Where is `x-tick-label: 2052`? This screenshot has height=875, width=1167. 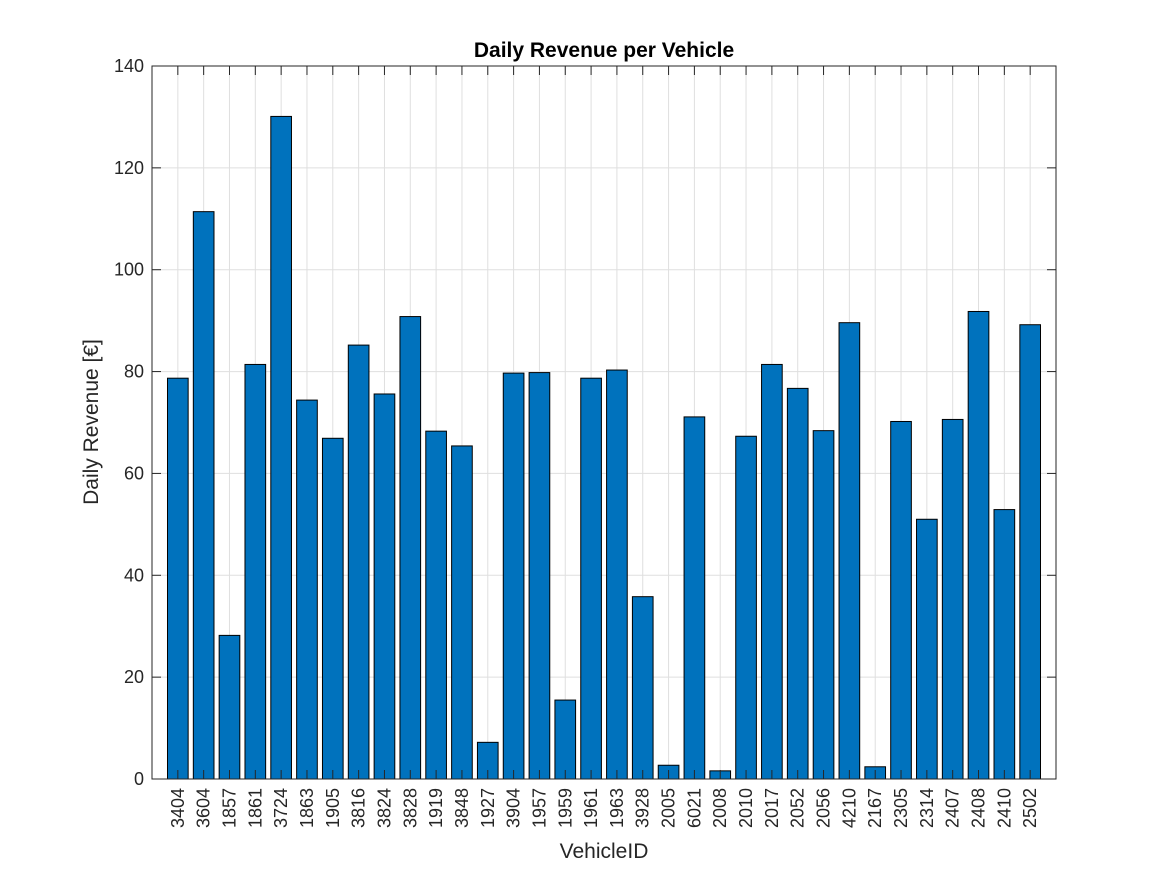
x-tick-label: 2052 is located at coordinates (798, 808).